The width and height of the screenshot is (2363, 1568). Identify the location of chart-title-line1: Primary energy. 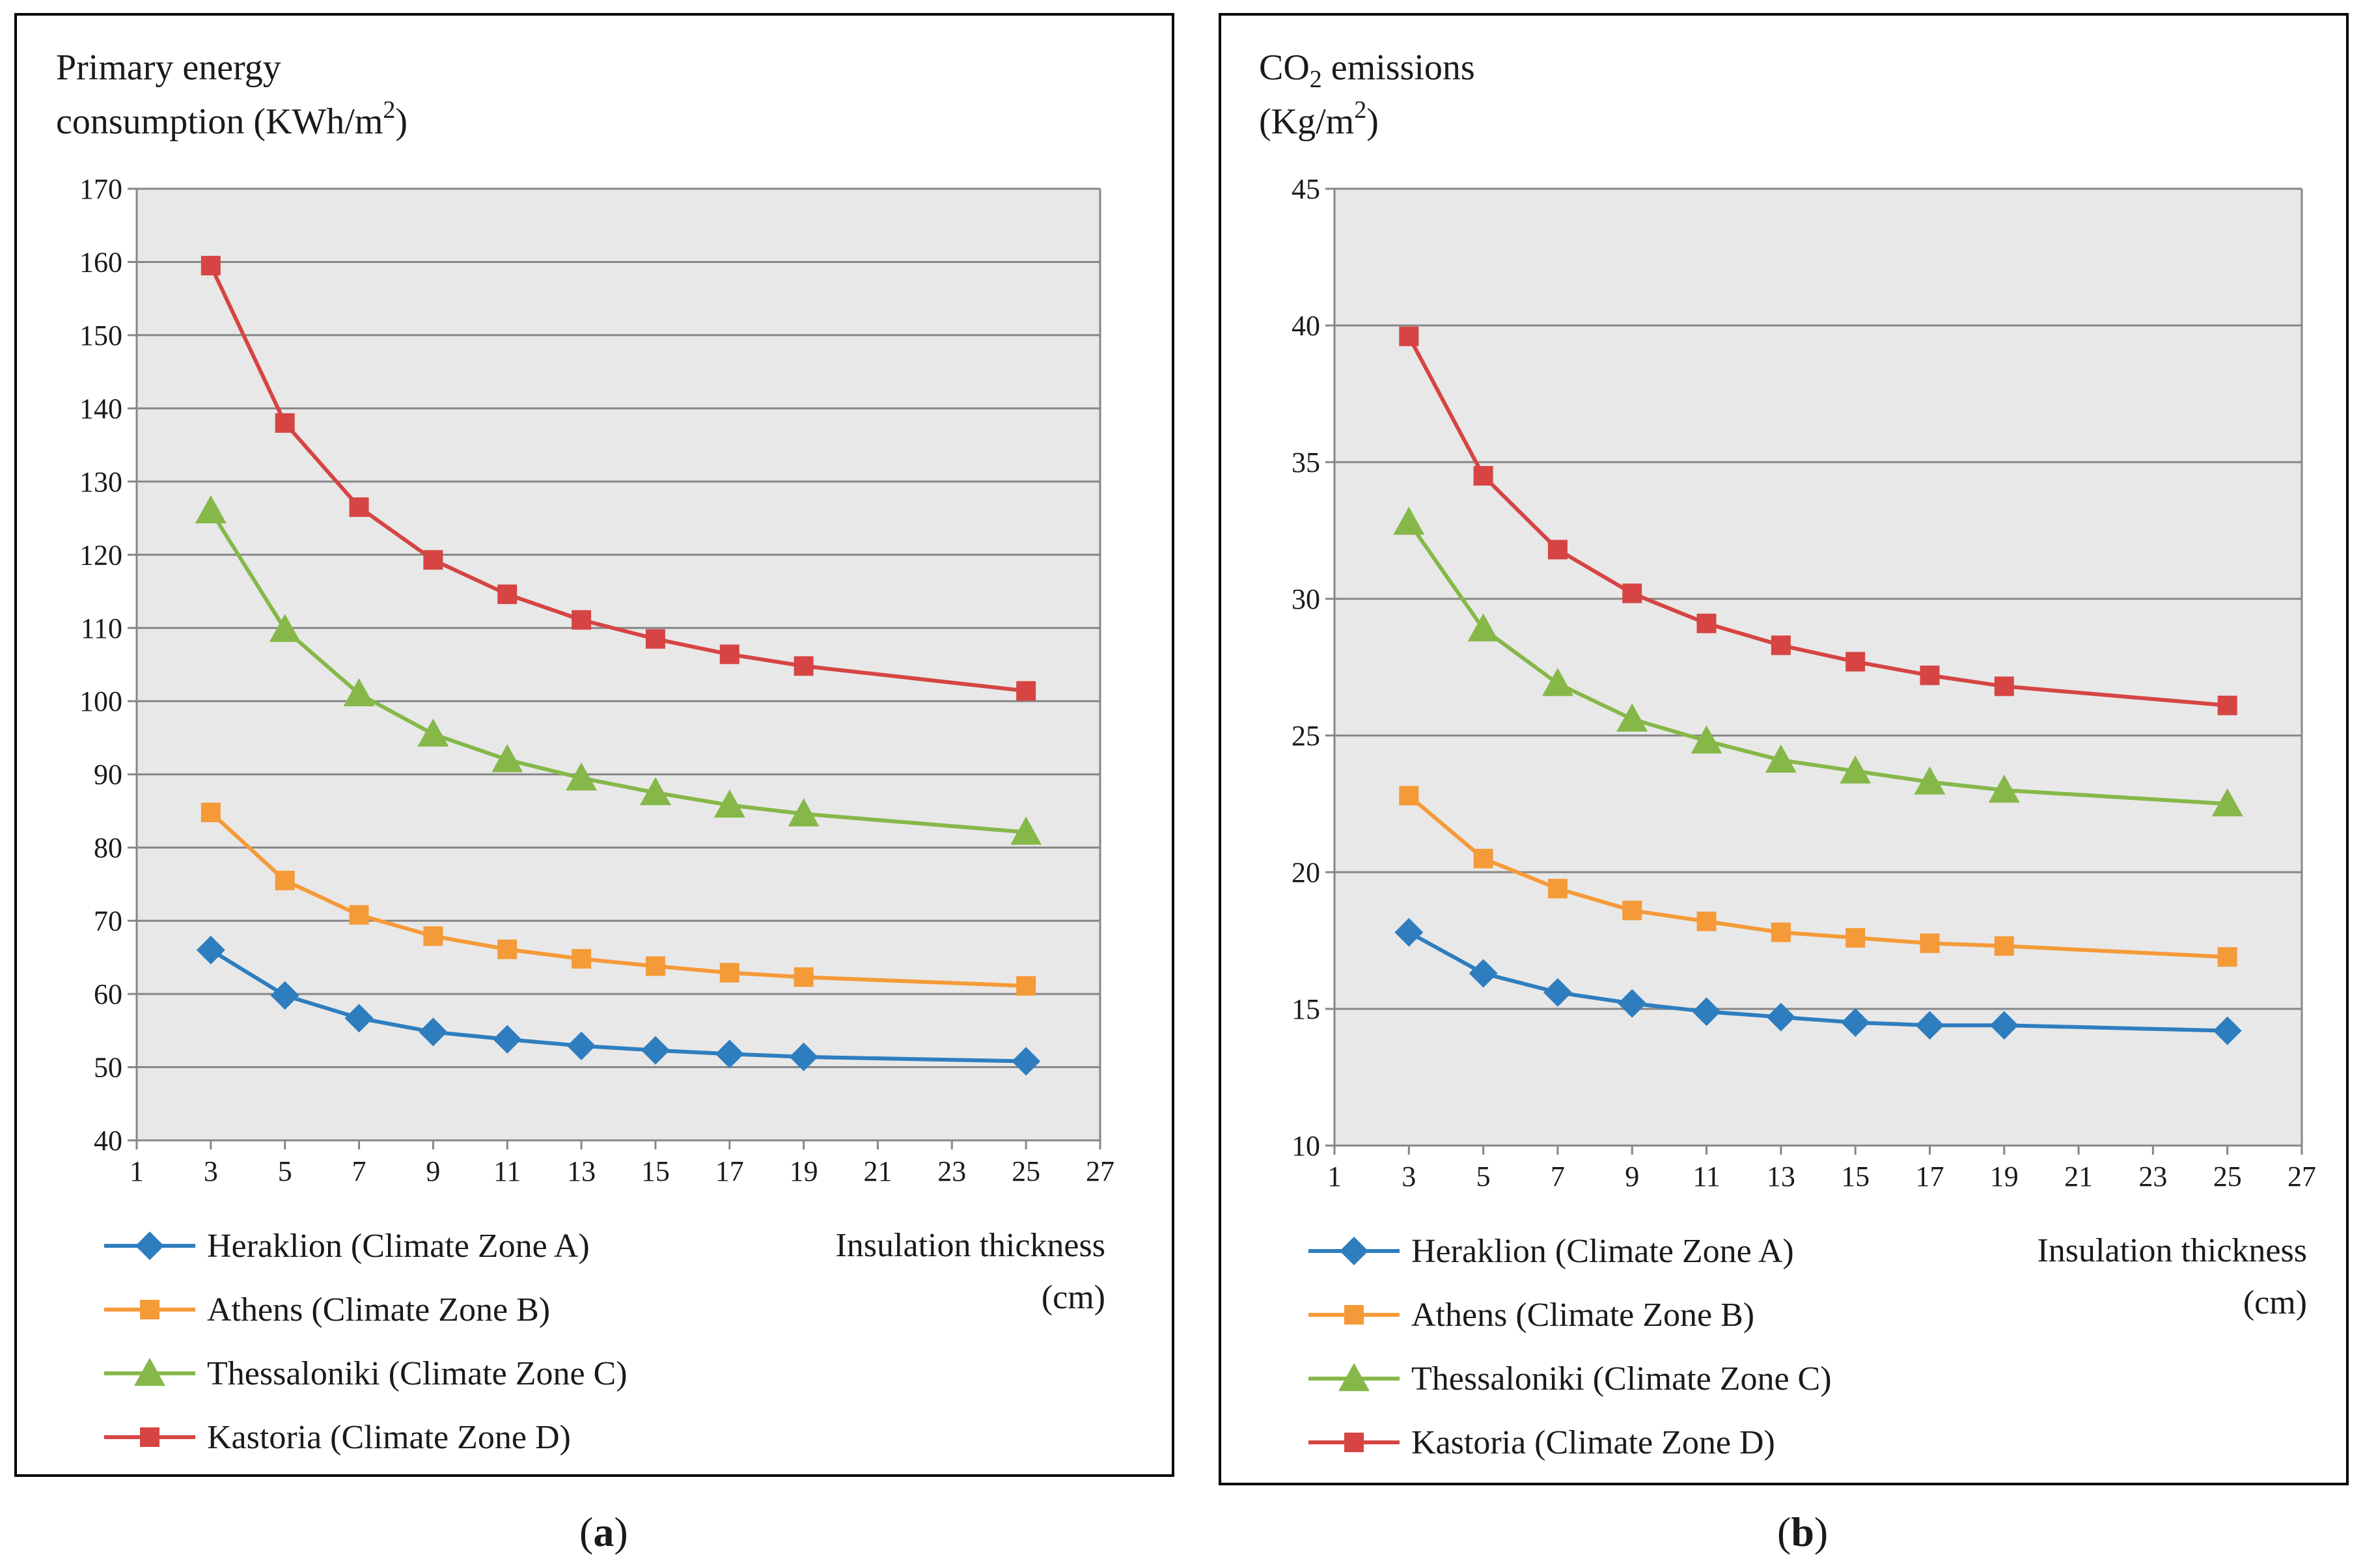
(169, 68).